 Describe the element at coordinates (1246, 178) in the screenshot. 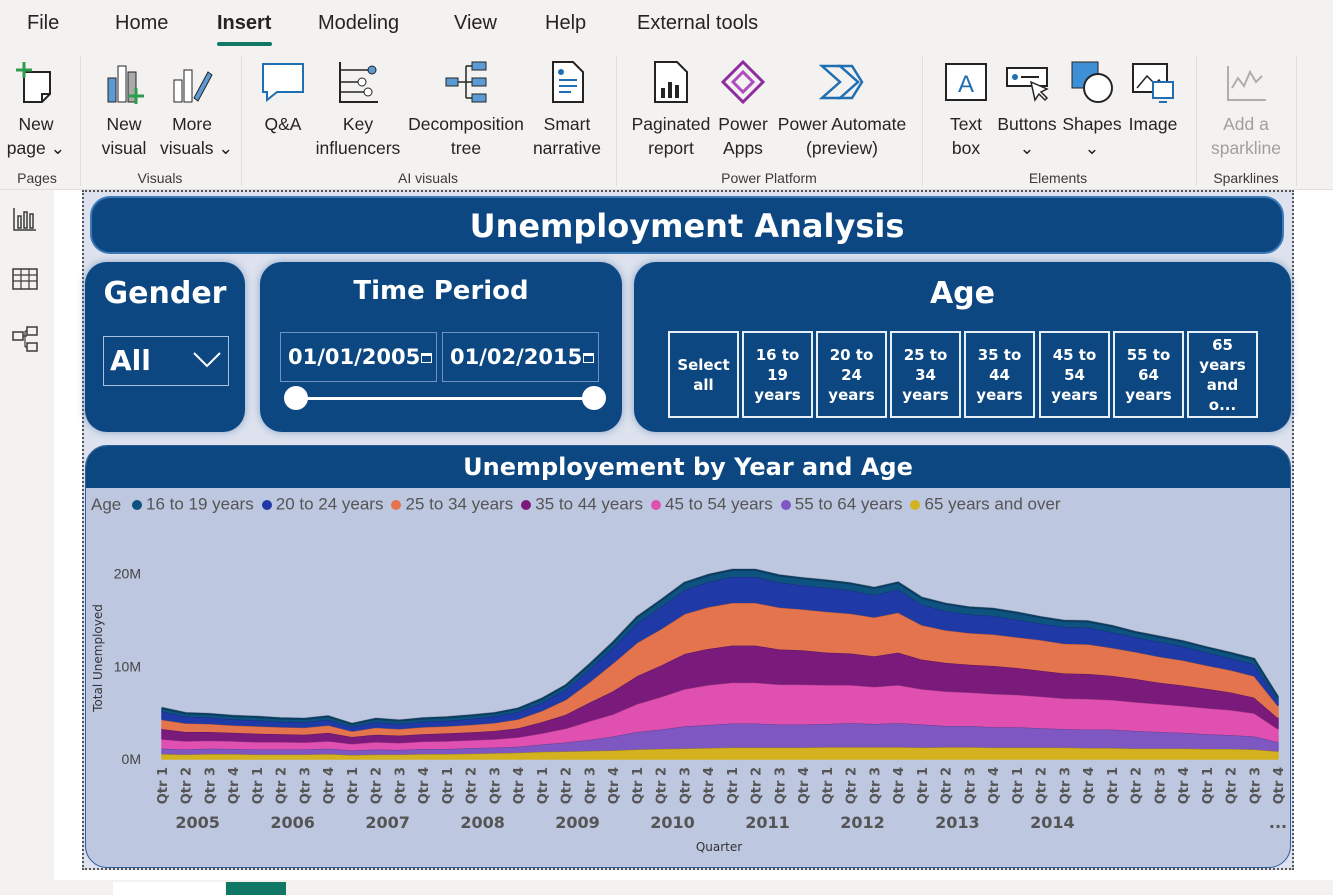

I see `group-sparklines: Sparklines` at that location.